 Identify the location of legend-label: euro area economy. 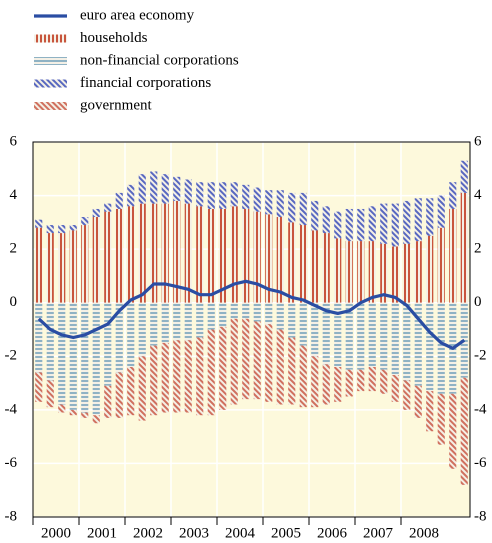
(137, 15).